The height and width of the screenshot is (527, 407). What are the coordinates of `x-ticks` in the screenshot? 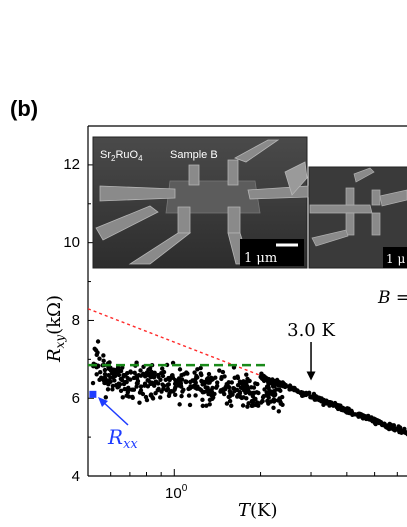 It's located at (254, 472).